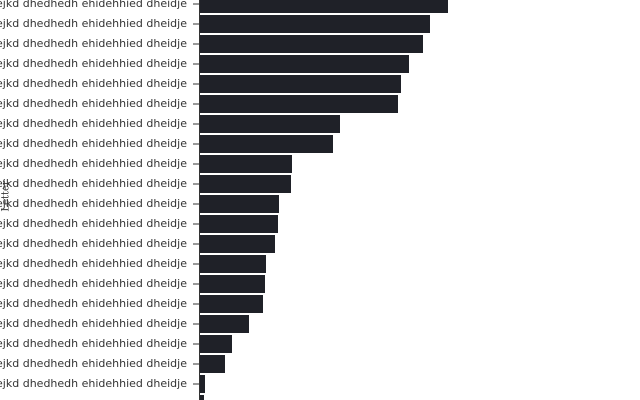  Describe the element at coordinates (6, 196) in the screenshot. I see `y-axis-title: Letter` at that location.